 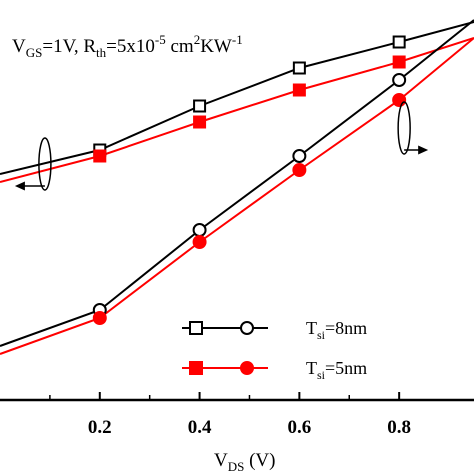 I want to click on legend-marker-circle-5nm, so click(x=247, y=368).